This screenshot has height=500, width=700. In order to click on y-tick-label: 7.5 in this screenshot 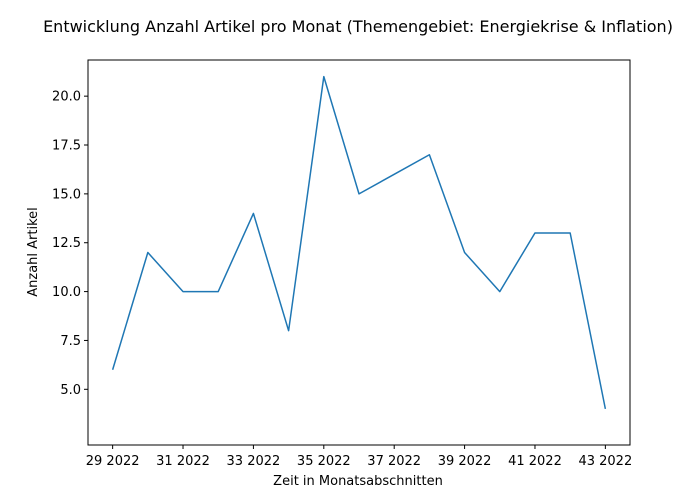, I will do `click(70, 341)`.